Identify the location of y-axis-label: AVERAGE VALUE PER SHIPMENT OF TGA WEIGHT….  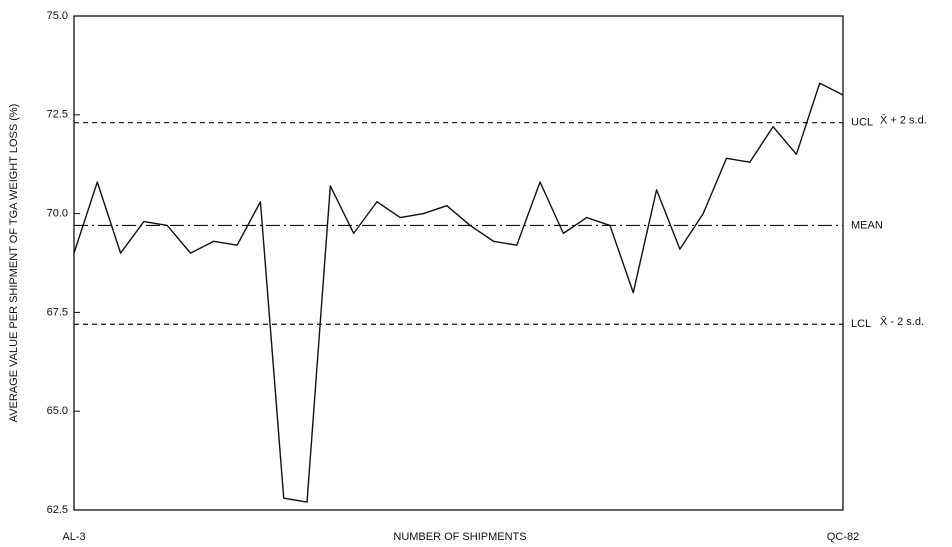
(14, 263).